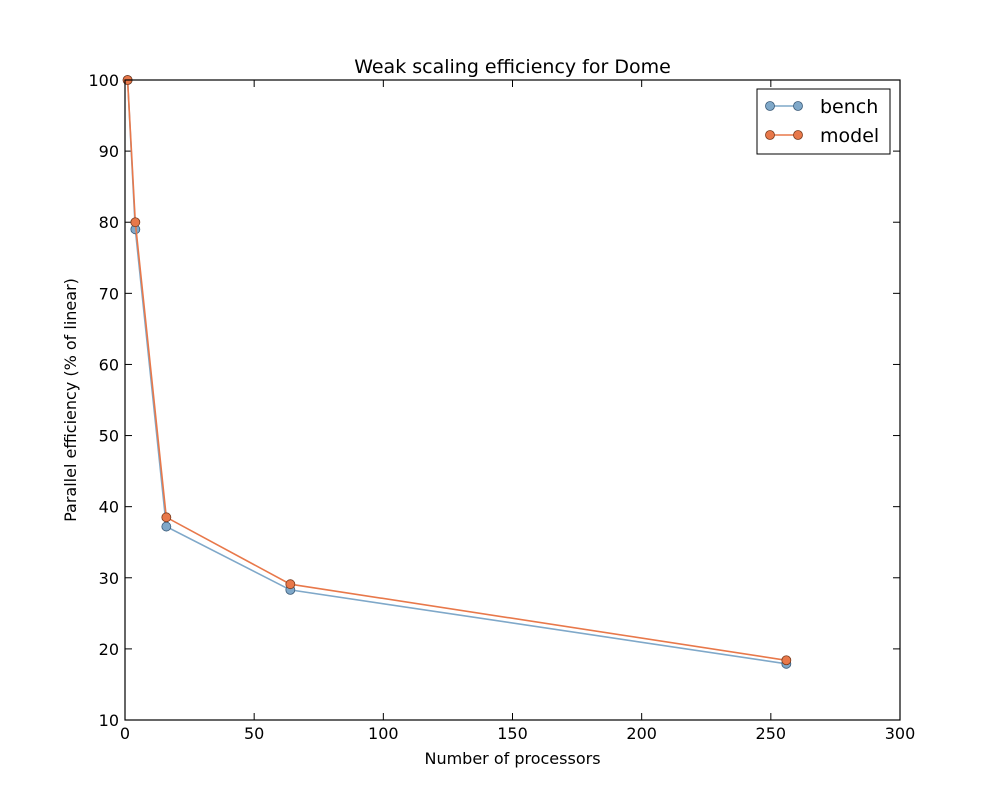  What do you see at coordinates (109, 578) in the screenshot?
I see `y-tick-label: 30` at bounding box center [109, 578].